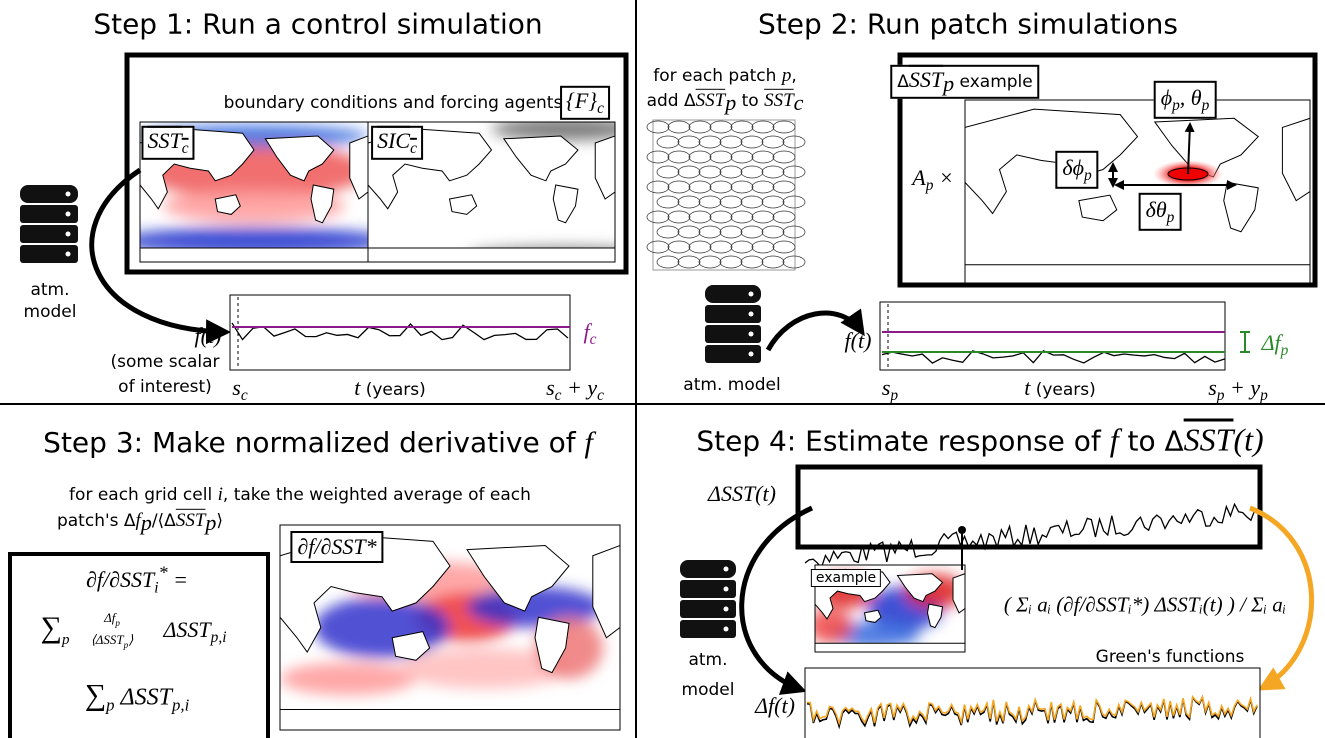  What do you see at coordinates (218, 638) in the screenshot?
I see `m: p,i` at bounding box center [218, 638].